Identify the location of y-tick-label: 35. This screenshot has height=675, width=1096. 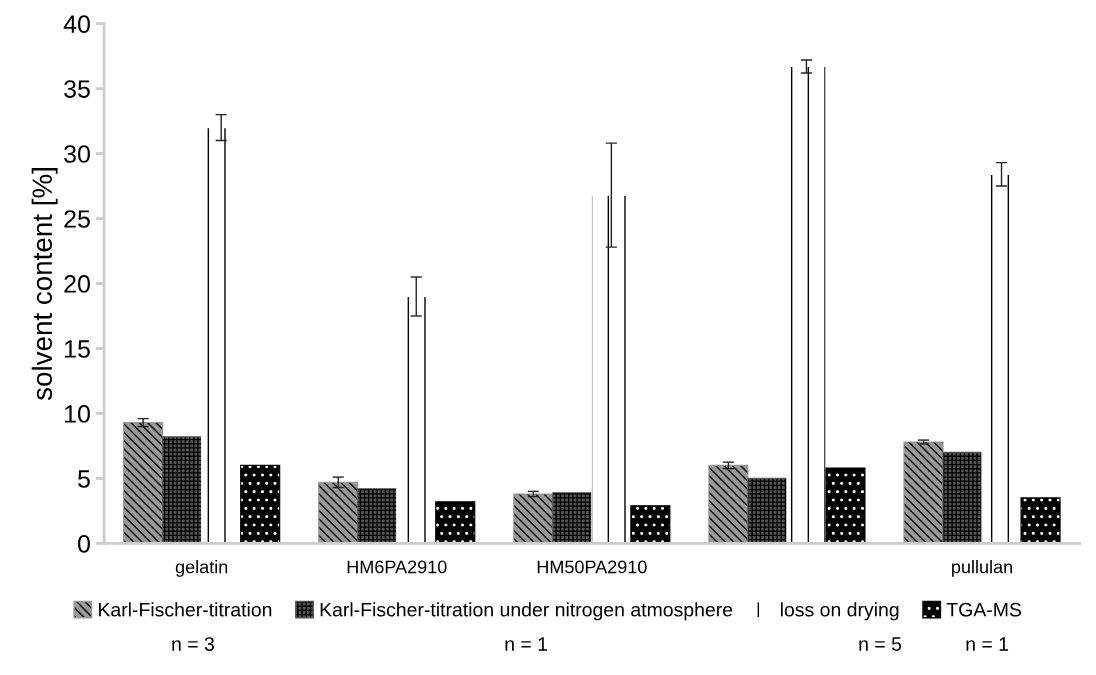
(77, 89).